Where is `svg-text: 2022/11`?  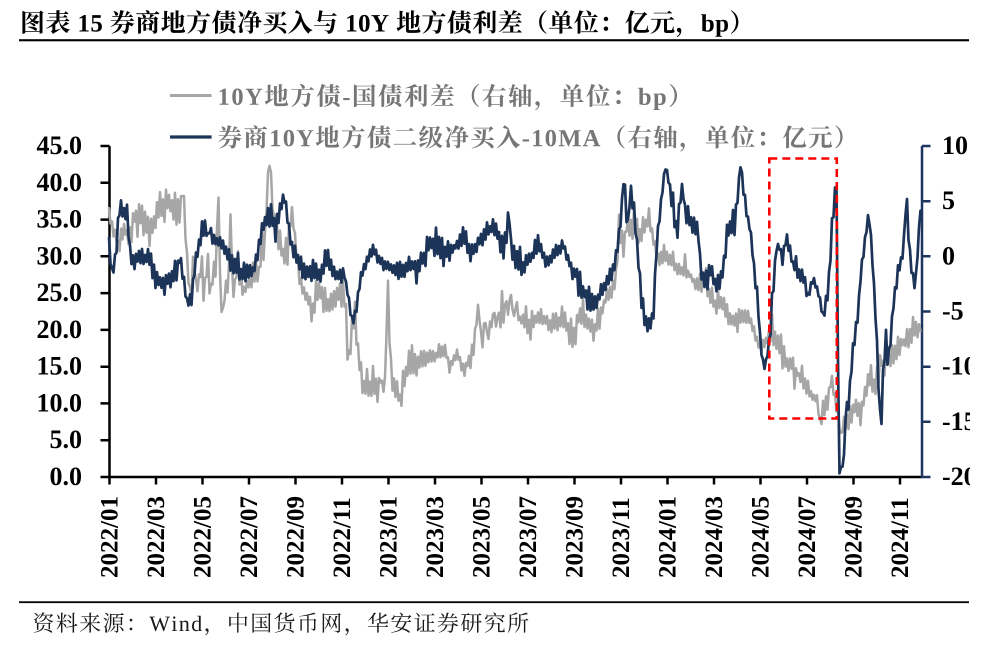
svg-text: 2022/11 is located at coordinates (342, 537).